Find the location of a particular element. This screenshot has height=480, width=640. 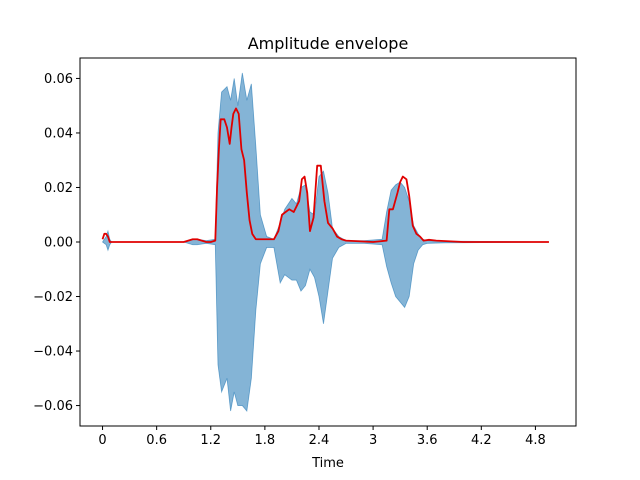

x-tick-label: 3 is located at coordinates (373, 440).